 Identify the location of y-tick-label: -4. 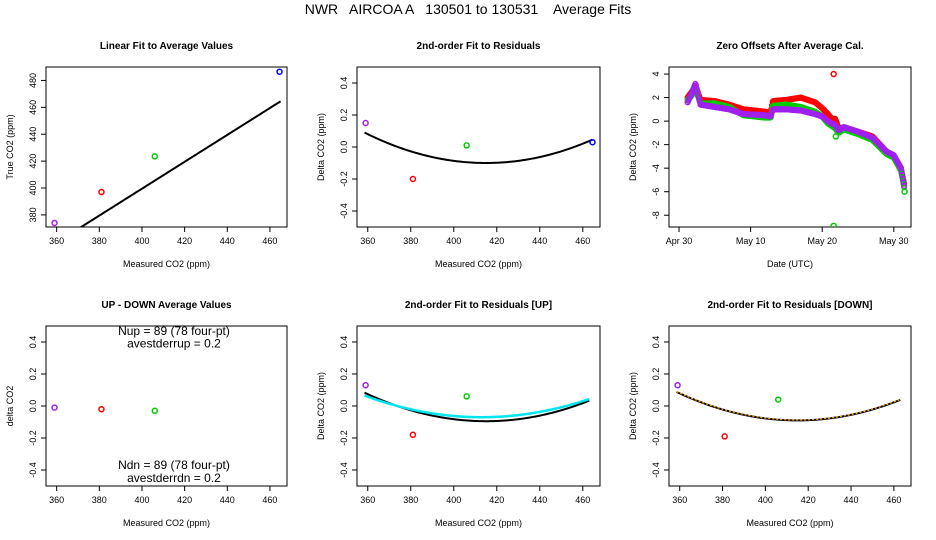
(656, 168).